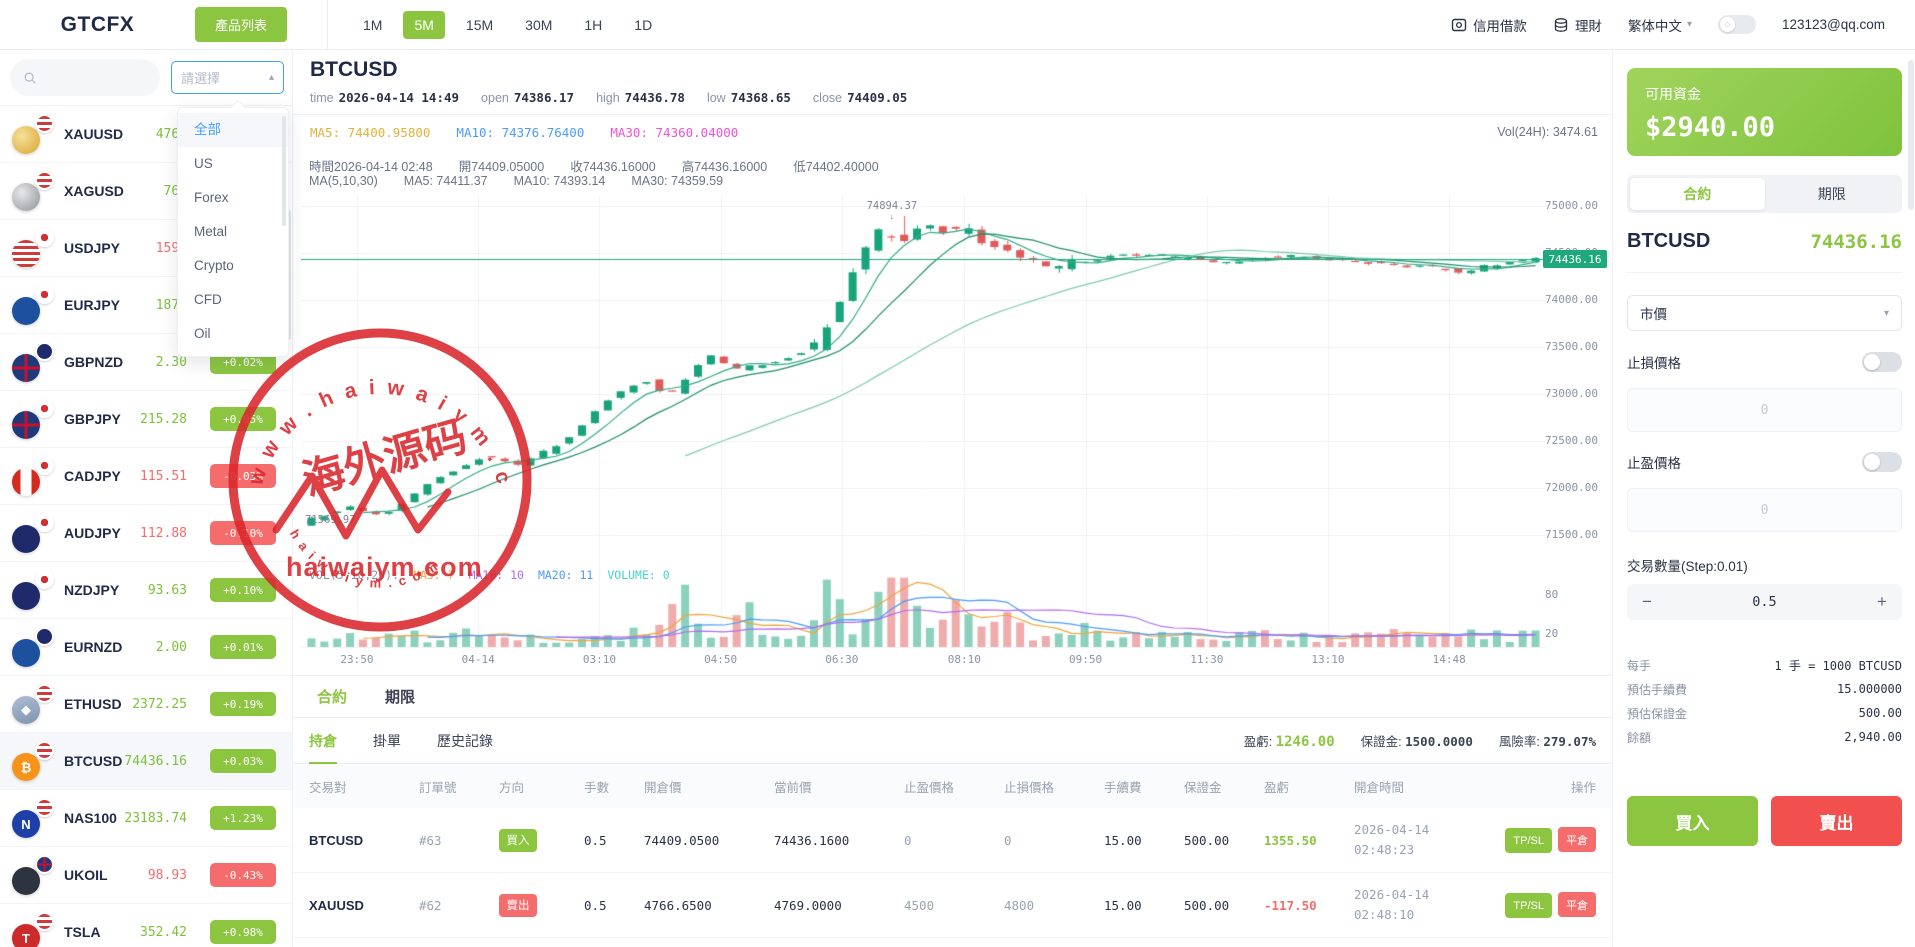 The width and height of the screenshot is (1915, 947). What do you see at coordinates (243, 704) in the screenshot?
I see `instrument-change-badge: +0.19%` at bounding box center [243, 704].